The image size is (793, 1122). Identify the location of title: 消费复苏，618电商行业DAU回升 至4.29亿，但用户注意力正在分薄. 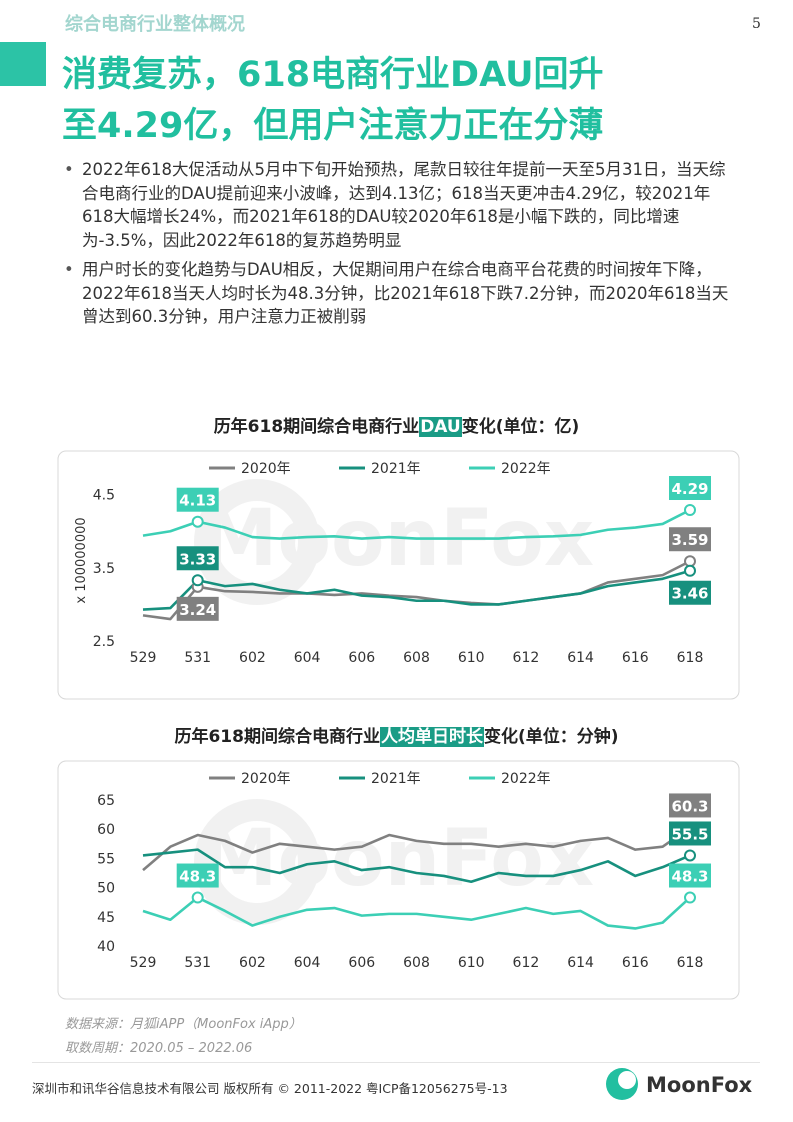
(333, 101).